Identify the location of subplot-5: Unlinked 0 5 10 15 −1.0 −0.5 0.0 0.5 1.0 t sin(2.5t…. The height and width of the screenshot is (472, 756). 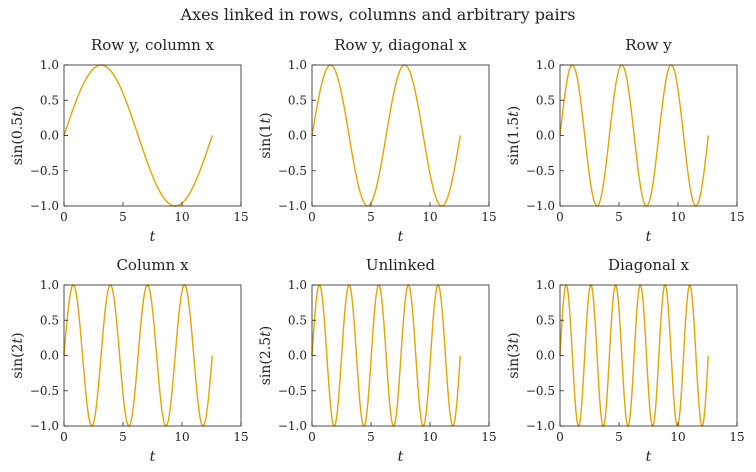
(377, 360).